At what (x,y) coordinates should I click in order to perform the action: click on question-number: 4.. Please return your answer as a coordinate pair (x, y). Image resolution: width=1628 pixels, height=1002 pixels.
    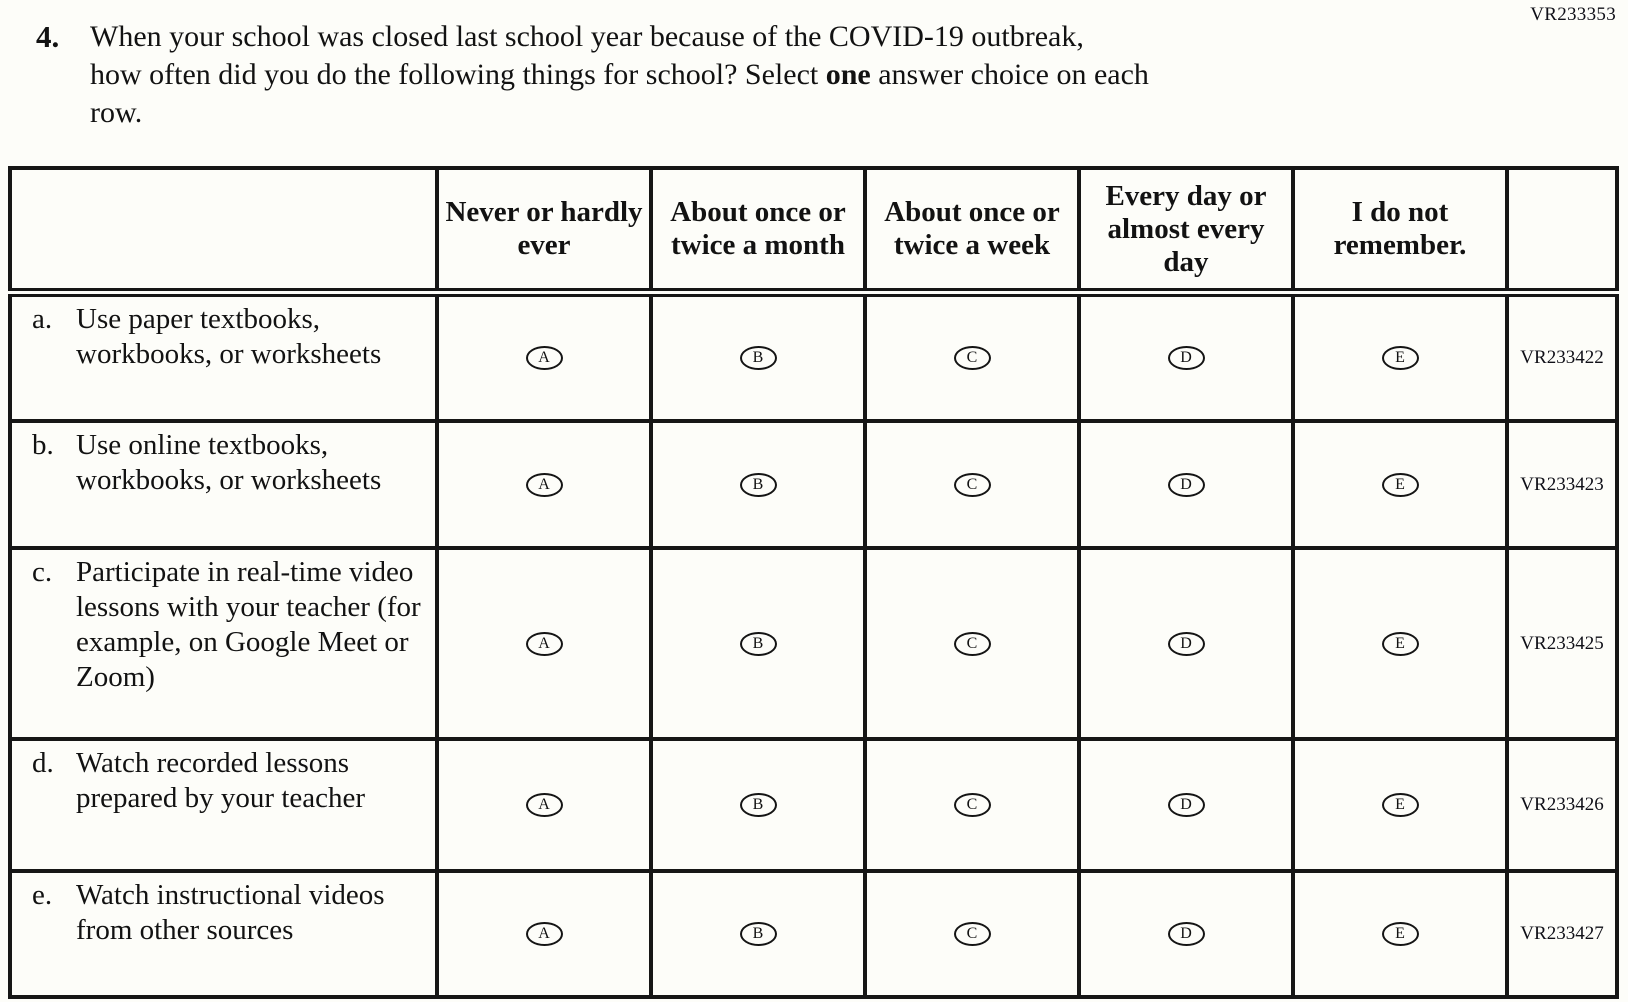
    Looking at the image, I should click on (48, 36).